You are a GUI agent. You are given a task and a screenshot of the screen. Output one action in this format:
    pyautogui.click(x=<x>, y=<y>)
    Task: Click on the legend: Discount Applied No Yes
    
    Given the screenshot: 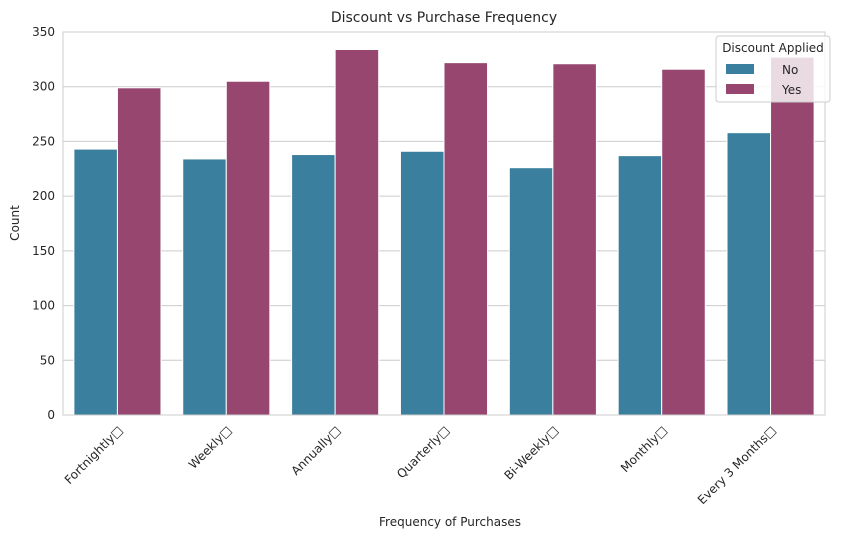 What is the action you would take?
    pyautogui.click(x=773, y=69)
    